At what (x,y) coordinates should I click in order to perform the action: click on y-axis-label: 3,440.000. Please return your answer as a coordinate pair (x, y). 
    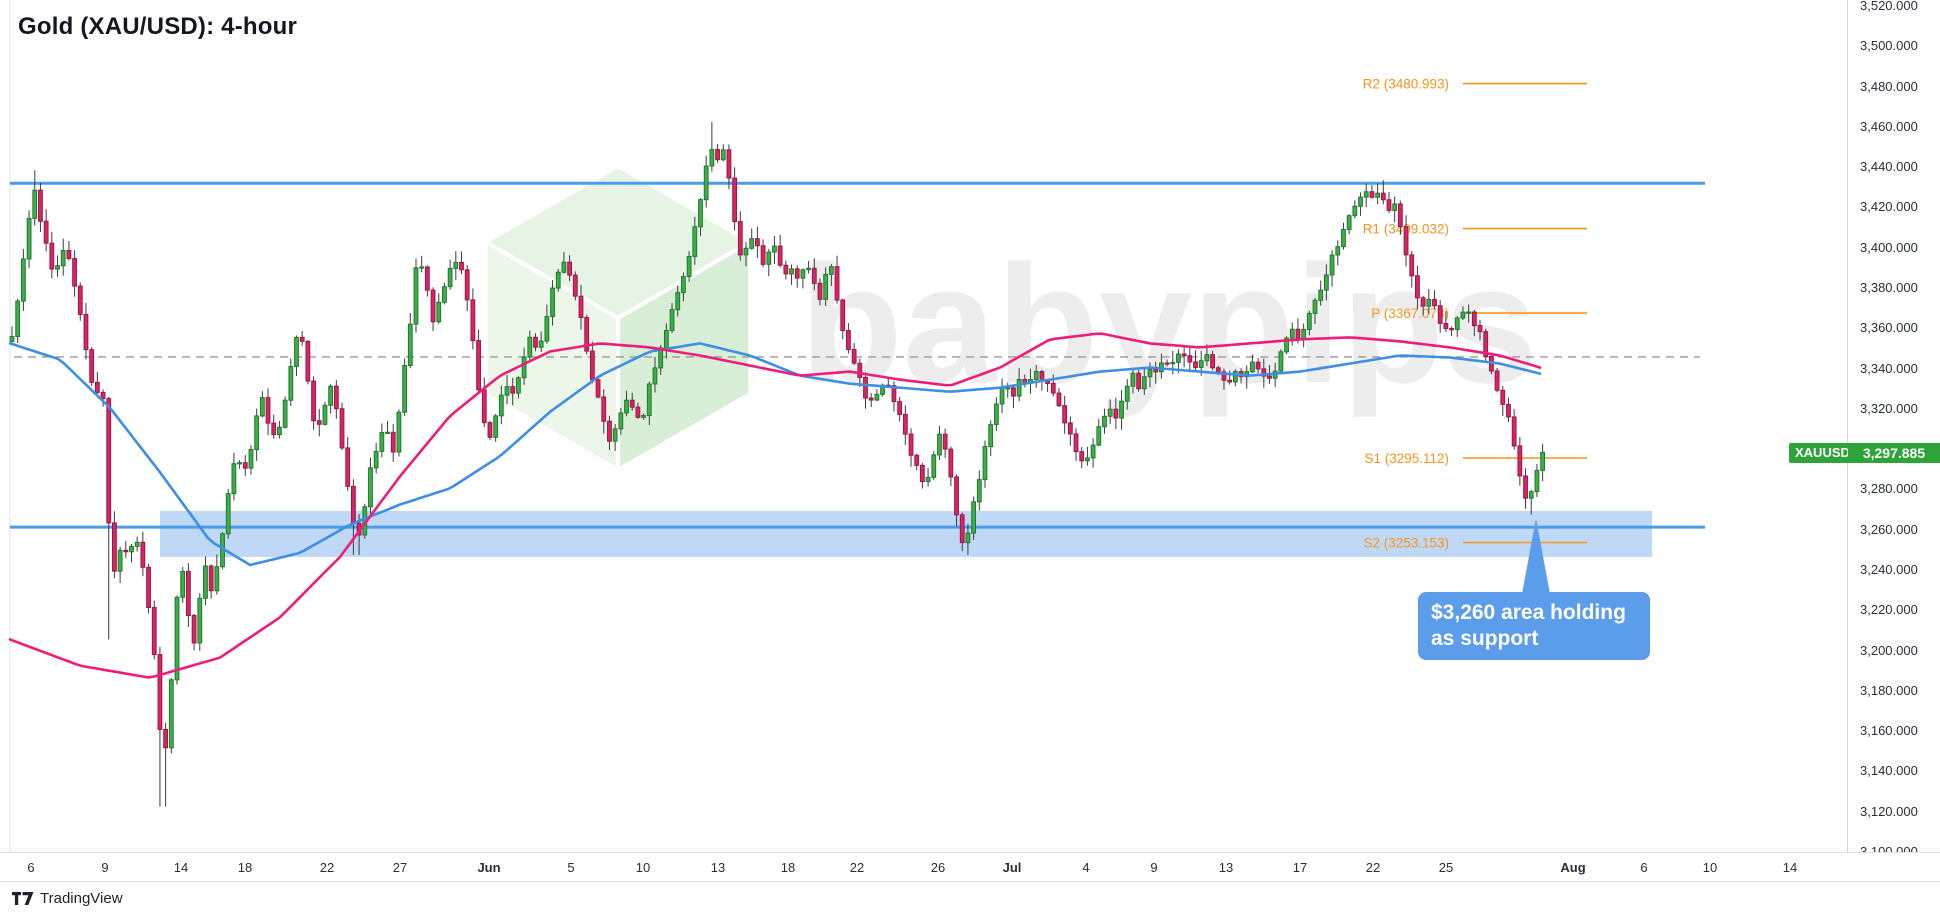
    Looking at the image, I should click on (1889, 167).